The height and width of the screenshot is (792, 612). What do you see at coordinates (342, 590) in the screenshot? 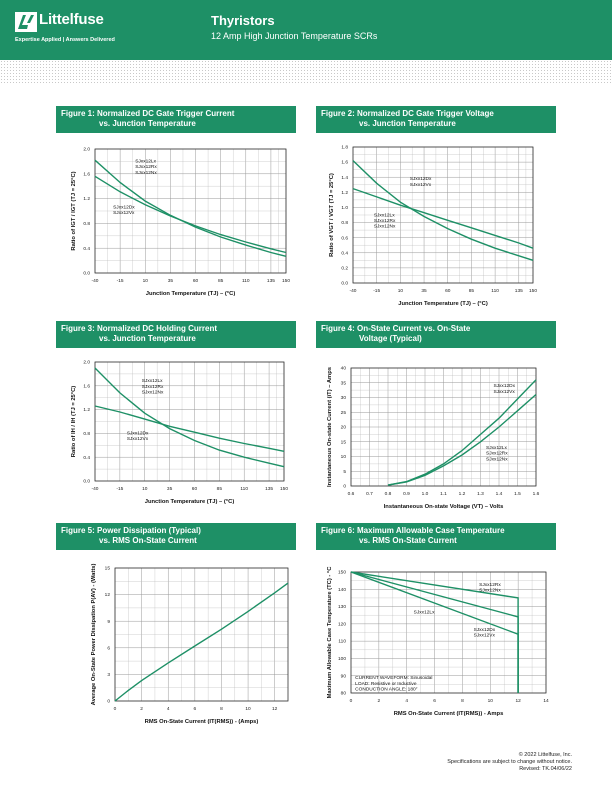
I see `y-tick-label: 140` at bounding box center [342, 590].